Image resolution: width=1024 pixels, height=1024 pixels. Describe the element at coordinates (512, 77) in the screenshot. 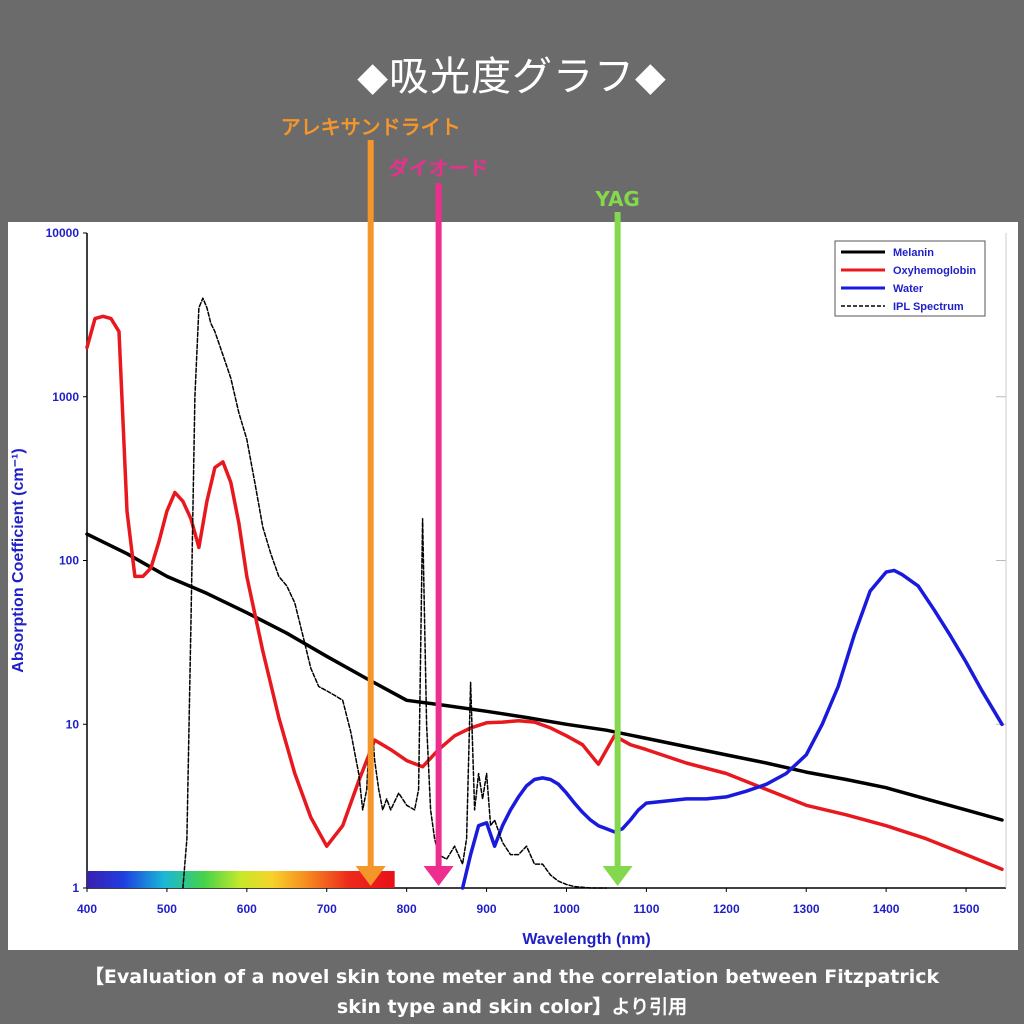

I see `page-title: ◆吸光度グラフ◆` at that location.